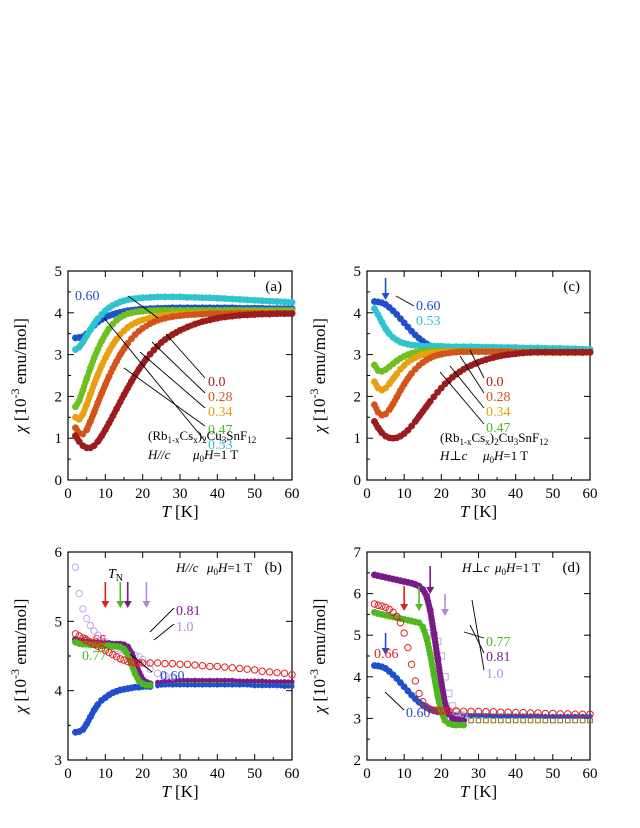 Image resolution: width=640 pixels, height=828 pixels. I want to click on series-label: 0.60, so click(87, 296).